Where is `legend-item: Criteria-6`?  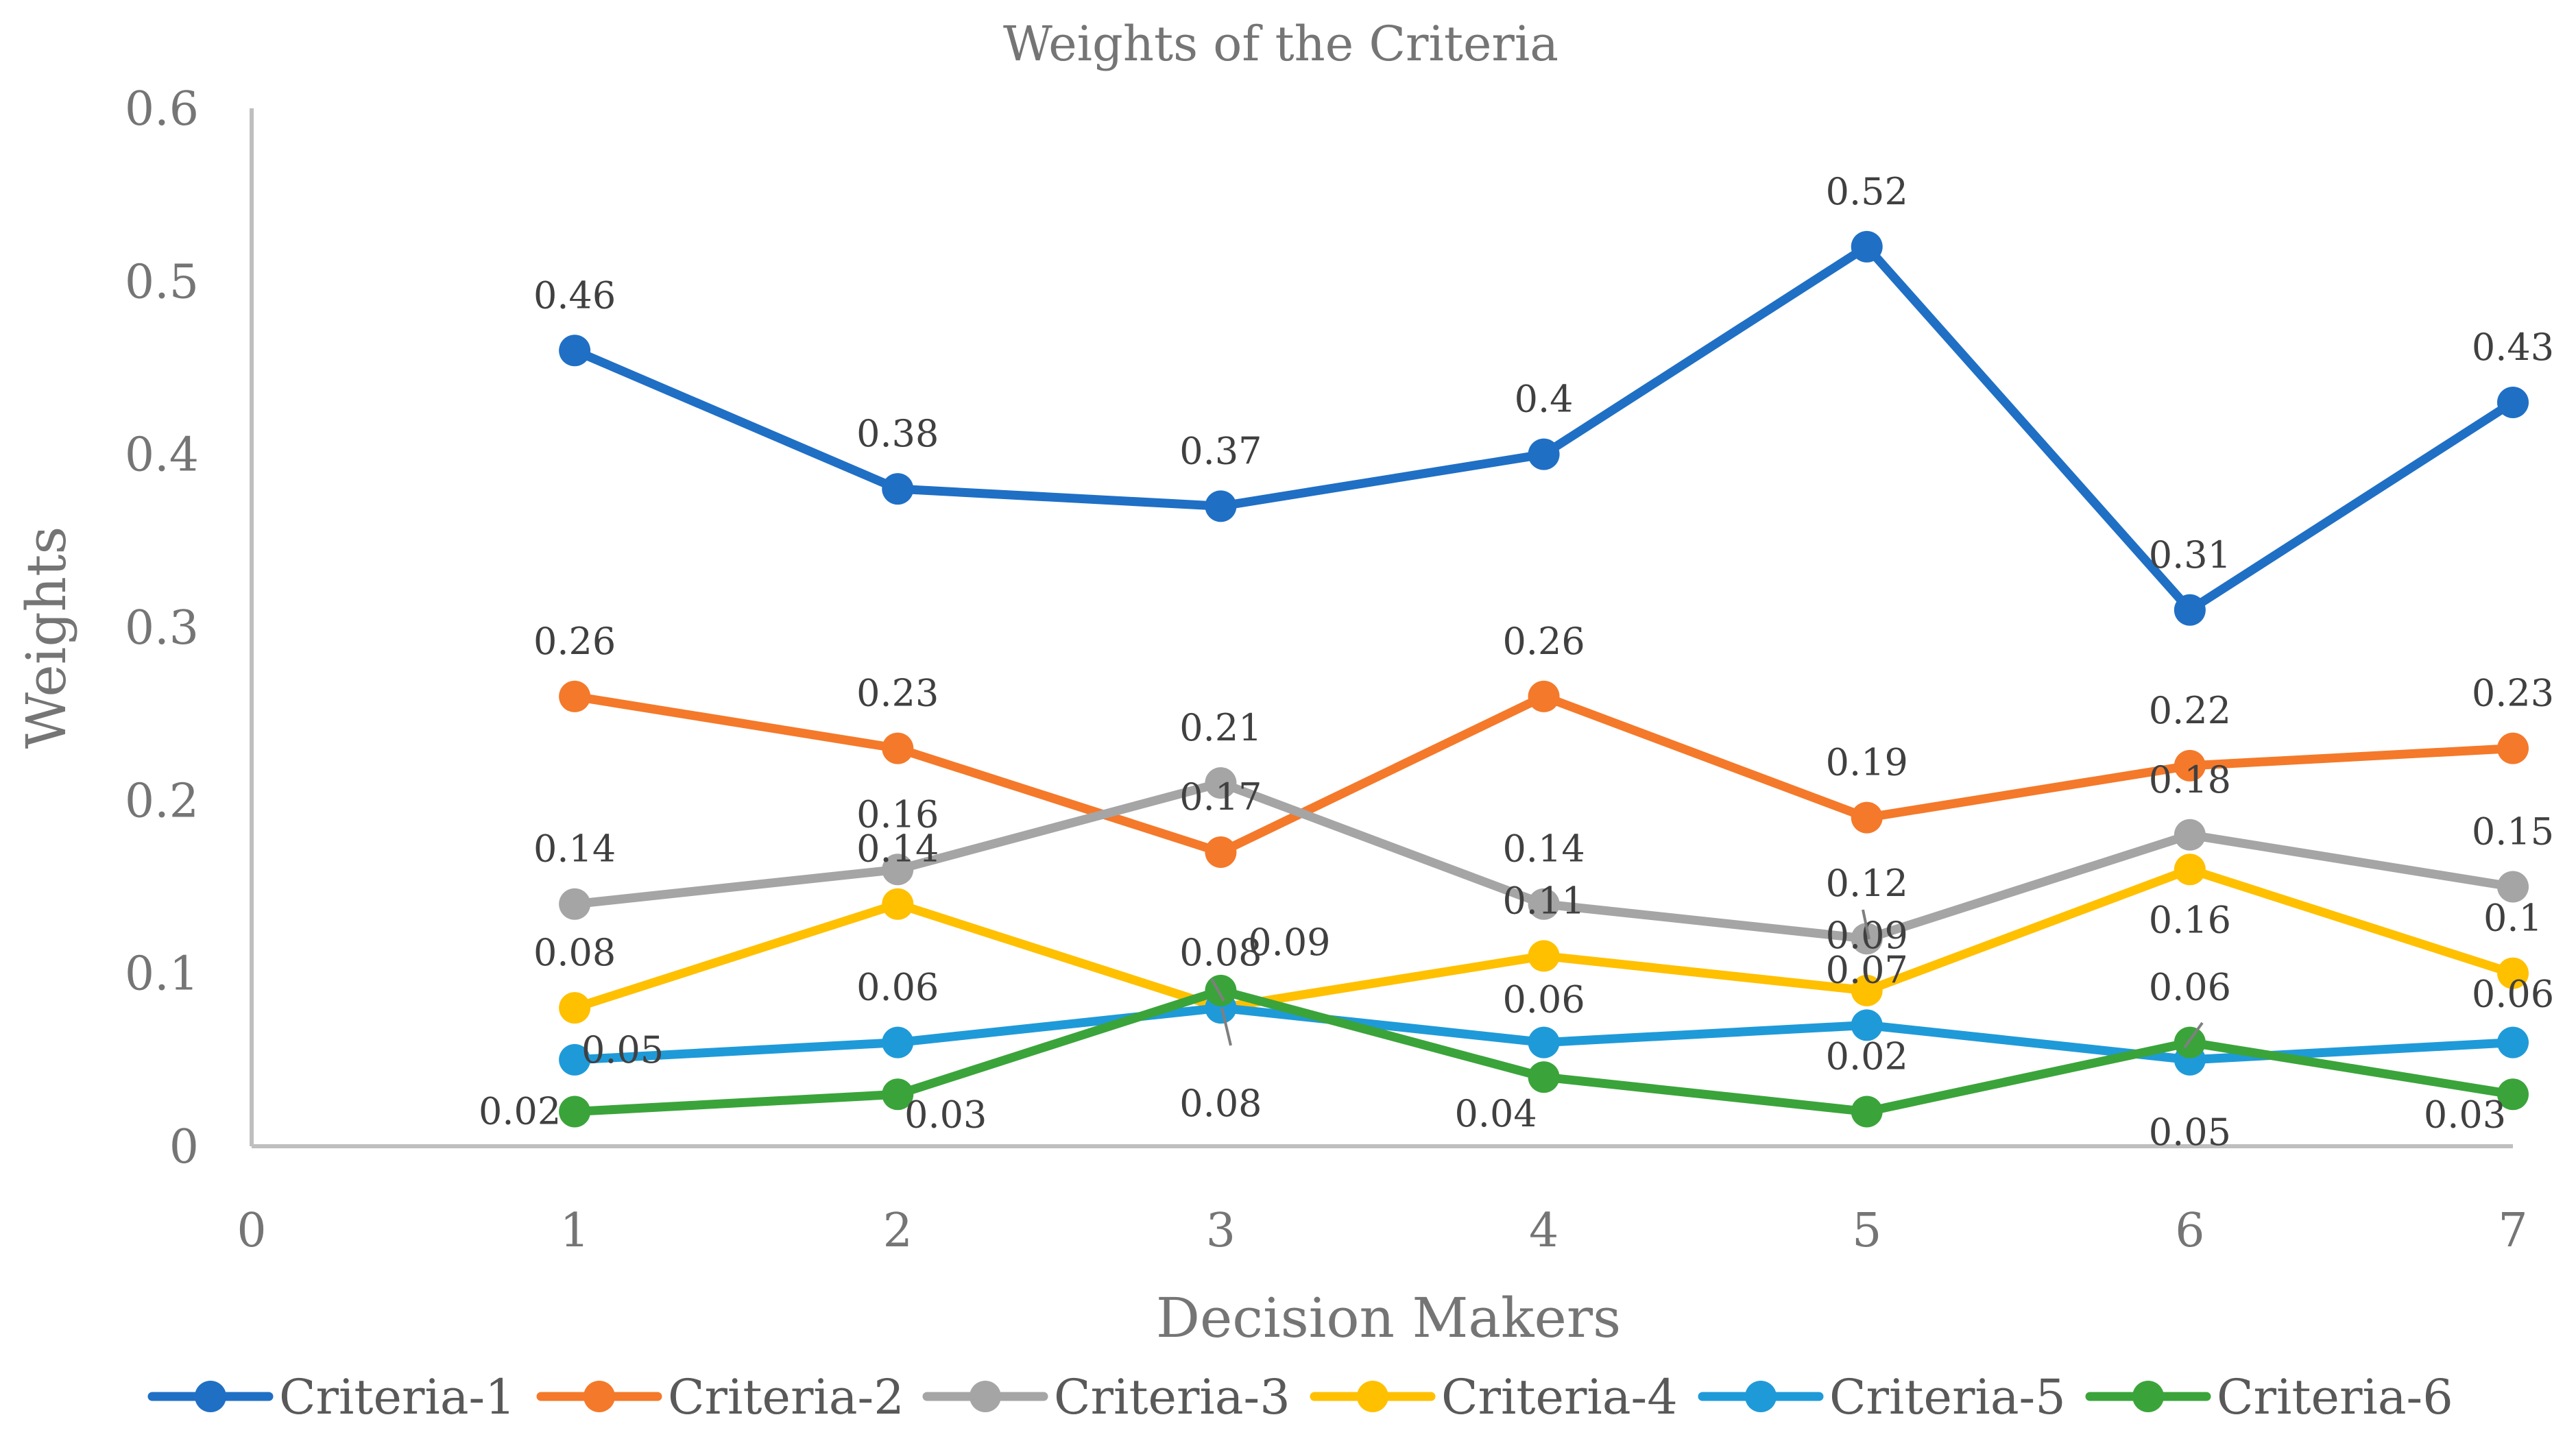 legend-item: Criteria-6 is located at coordinates (2269, 1397).